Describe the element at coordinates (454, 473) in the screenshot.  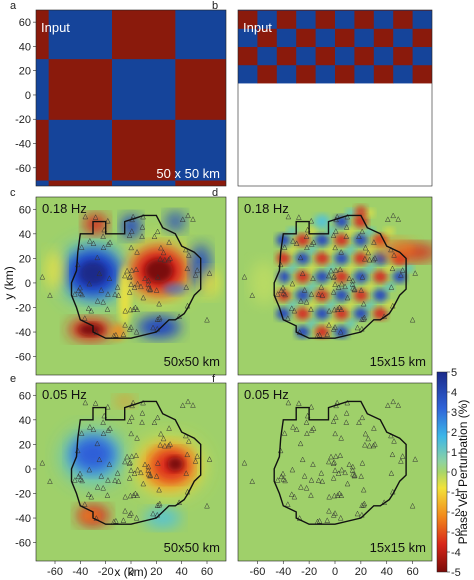
I see `colorbar-tick-label: 0` at that location.